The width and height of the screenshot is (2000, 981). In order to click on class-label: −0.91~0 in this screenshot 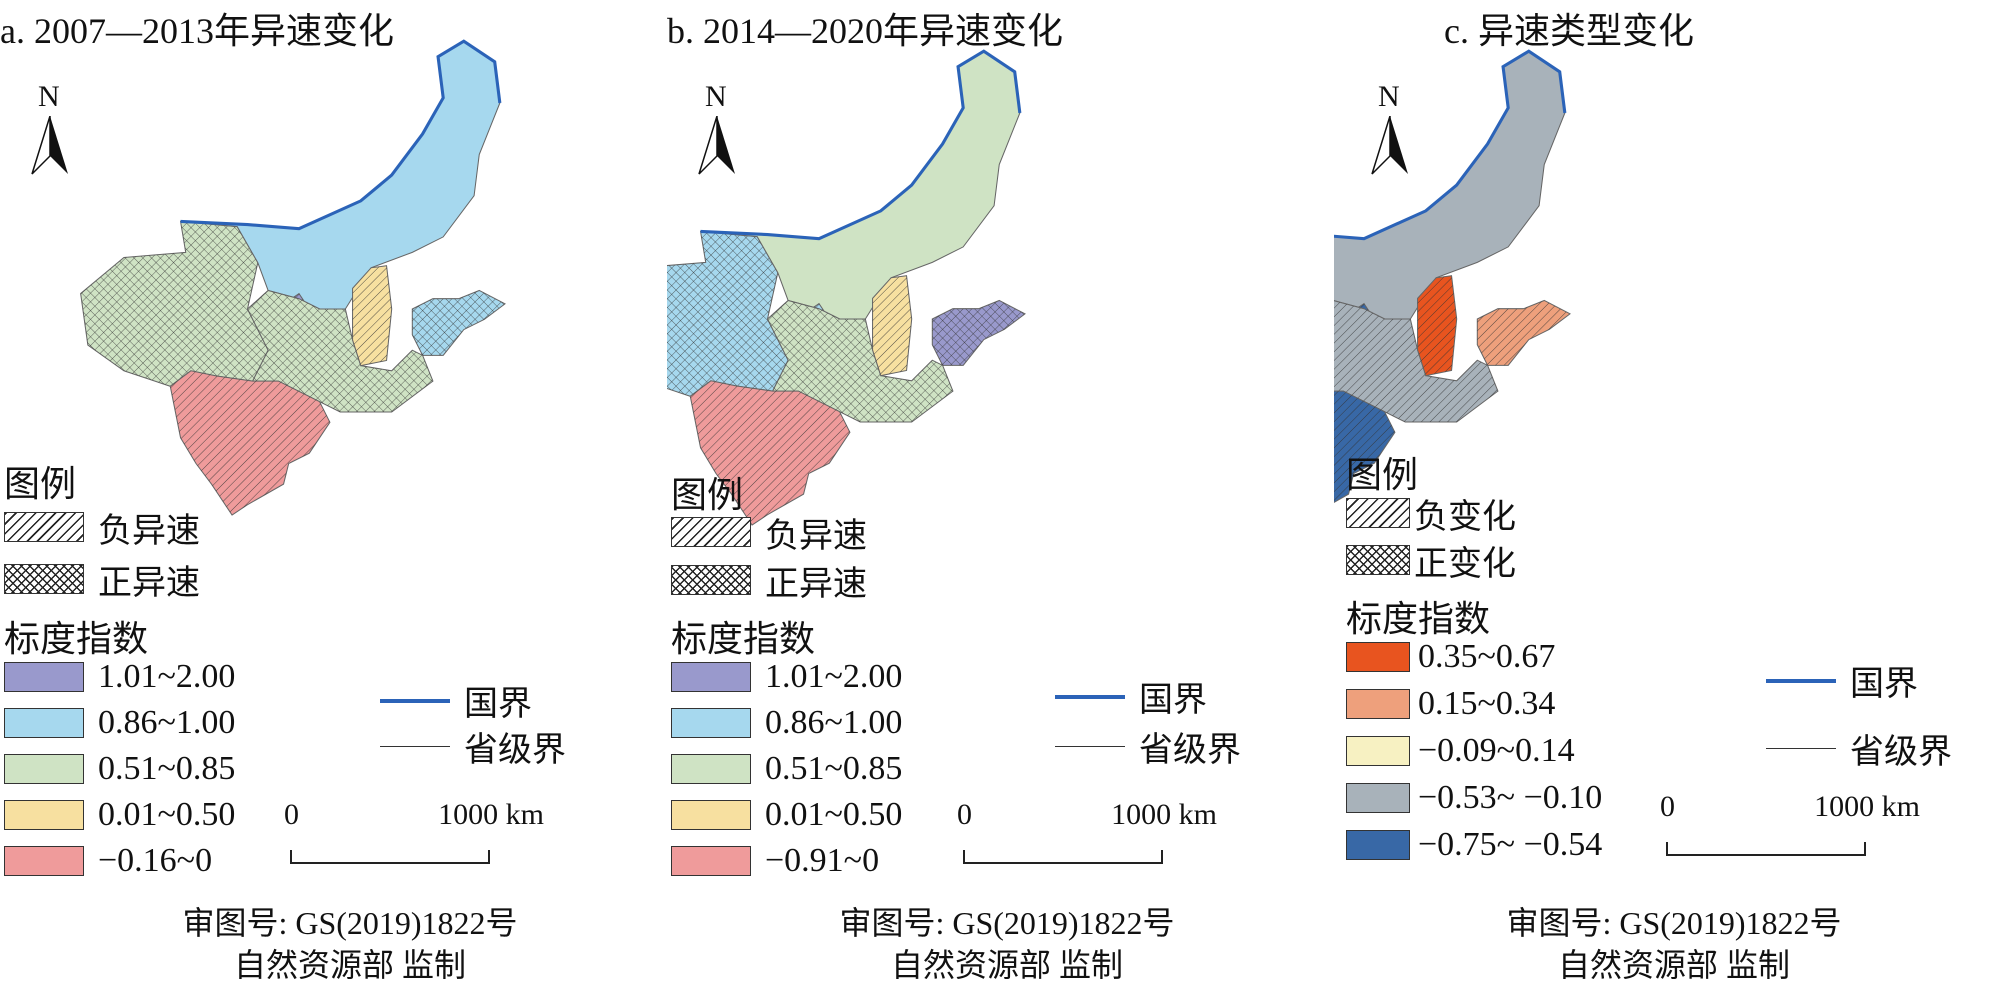, I will do `click(822, 860)`.